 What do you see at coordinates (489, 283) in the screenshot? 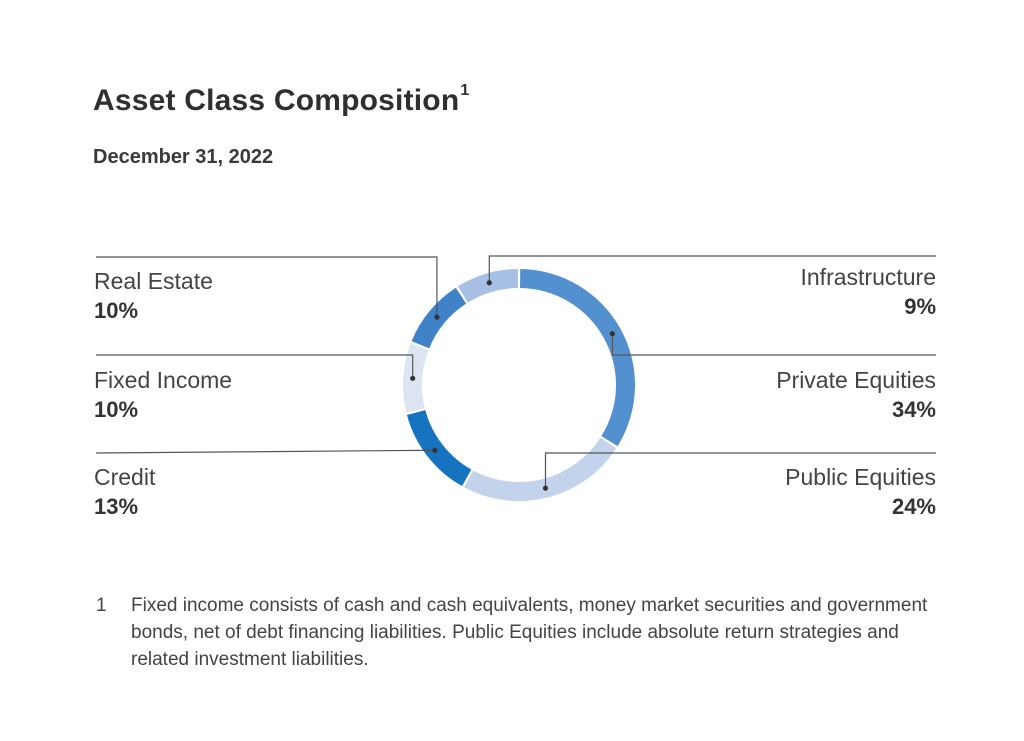
I see `leader-dot-infrastructure` at bounding box center [489, 283].